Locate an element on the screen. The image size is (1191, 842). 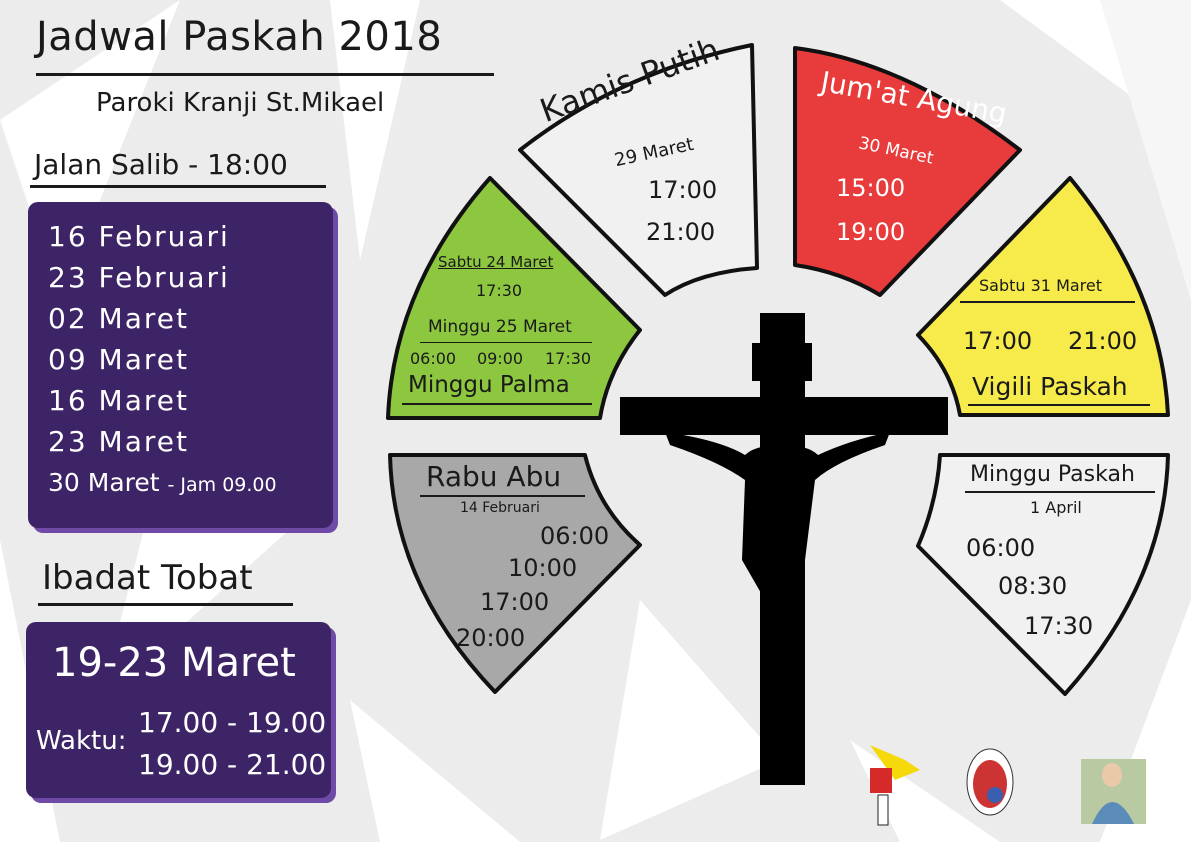
title-underline is located at coordinates (265, 74).